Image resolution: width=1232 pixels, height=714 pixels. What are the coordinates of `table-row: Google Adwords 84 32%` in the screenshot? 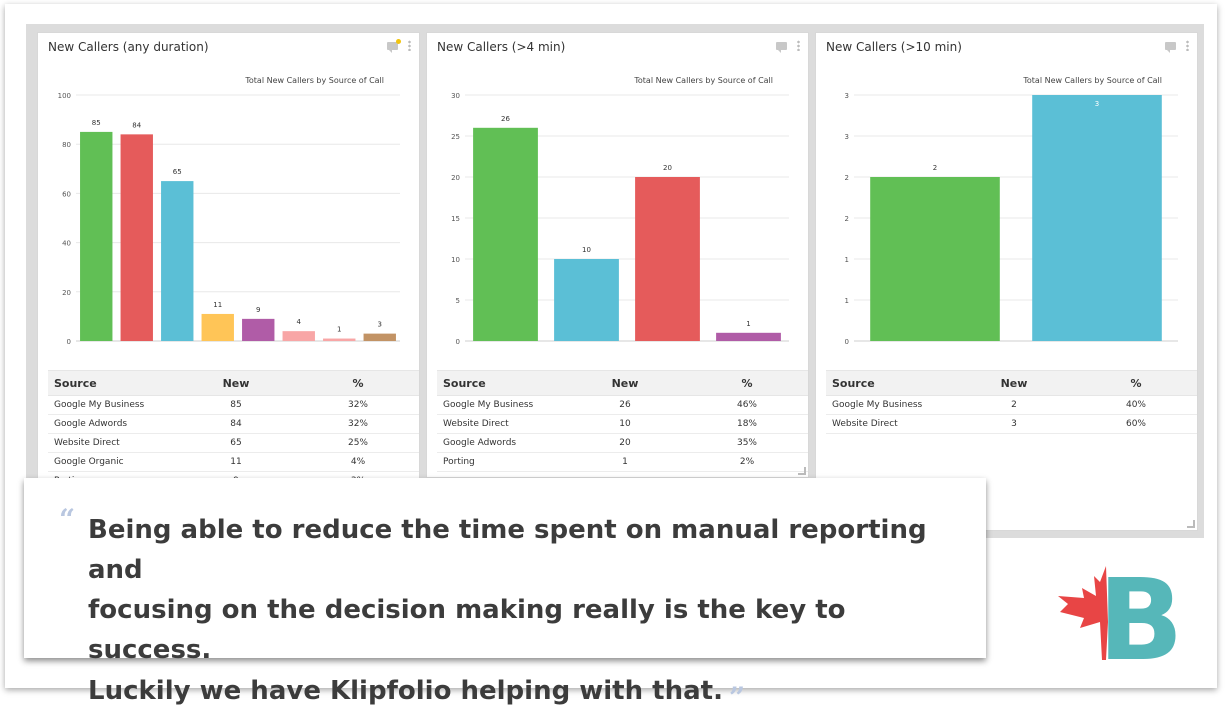 It's located at (233, 424).